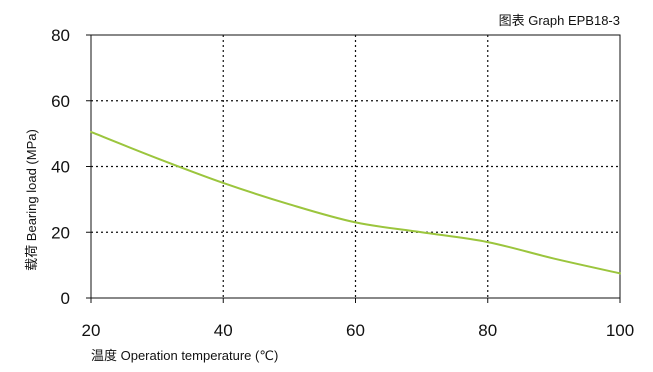 The image size is (653, 372). Describe the element at coordinates (184, 355) in the screenshot. I see `x-axis-label: 温度 Operation temperature (℃)` at that location.